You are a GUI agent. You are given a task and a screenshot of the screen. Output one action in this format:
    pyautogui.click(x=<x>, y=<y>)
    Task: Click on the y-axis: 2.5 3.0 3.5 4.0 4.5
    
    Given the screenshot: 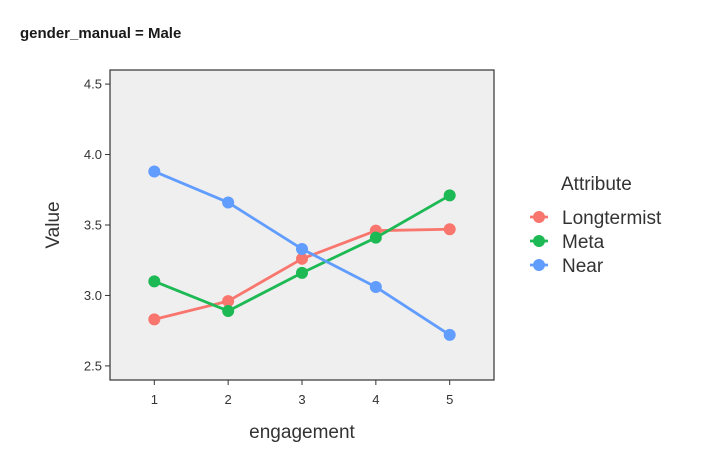 What is the action you would take?
    pyautogui.click(x=97, y=225)
    